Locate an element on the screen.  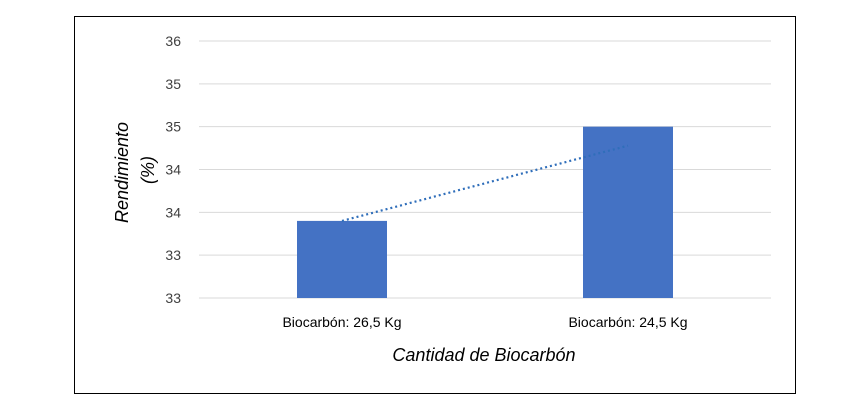
y-tick-labels: 33 33 34 34 35 35 36 is located at coordinates (173, 169).